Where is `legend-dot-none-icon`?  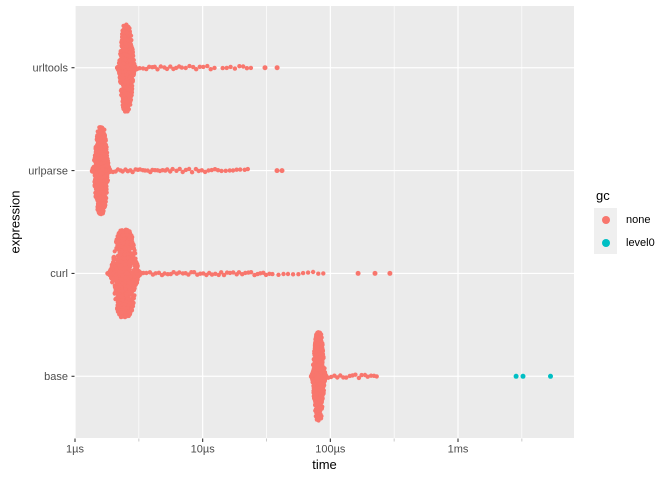
legend-dot-none-icon is located at coordinates (605, 219).